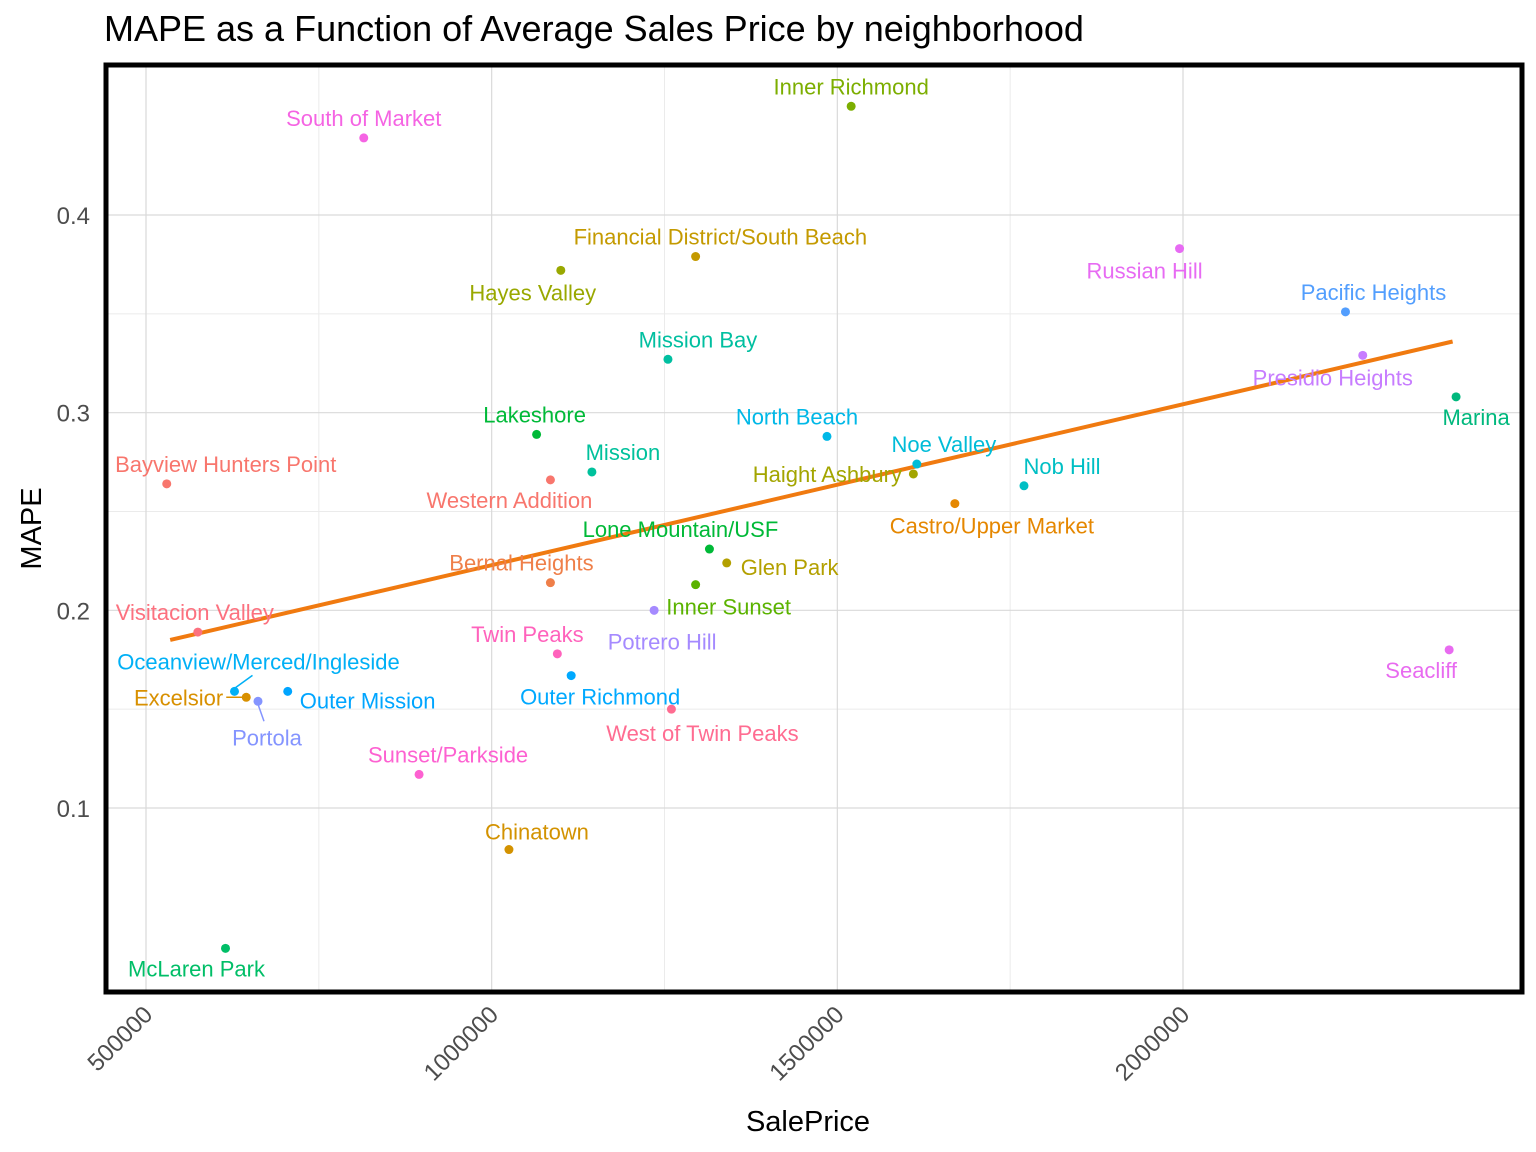  I want to click on point-label: Inner Richmond, so click(851, 86).